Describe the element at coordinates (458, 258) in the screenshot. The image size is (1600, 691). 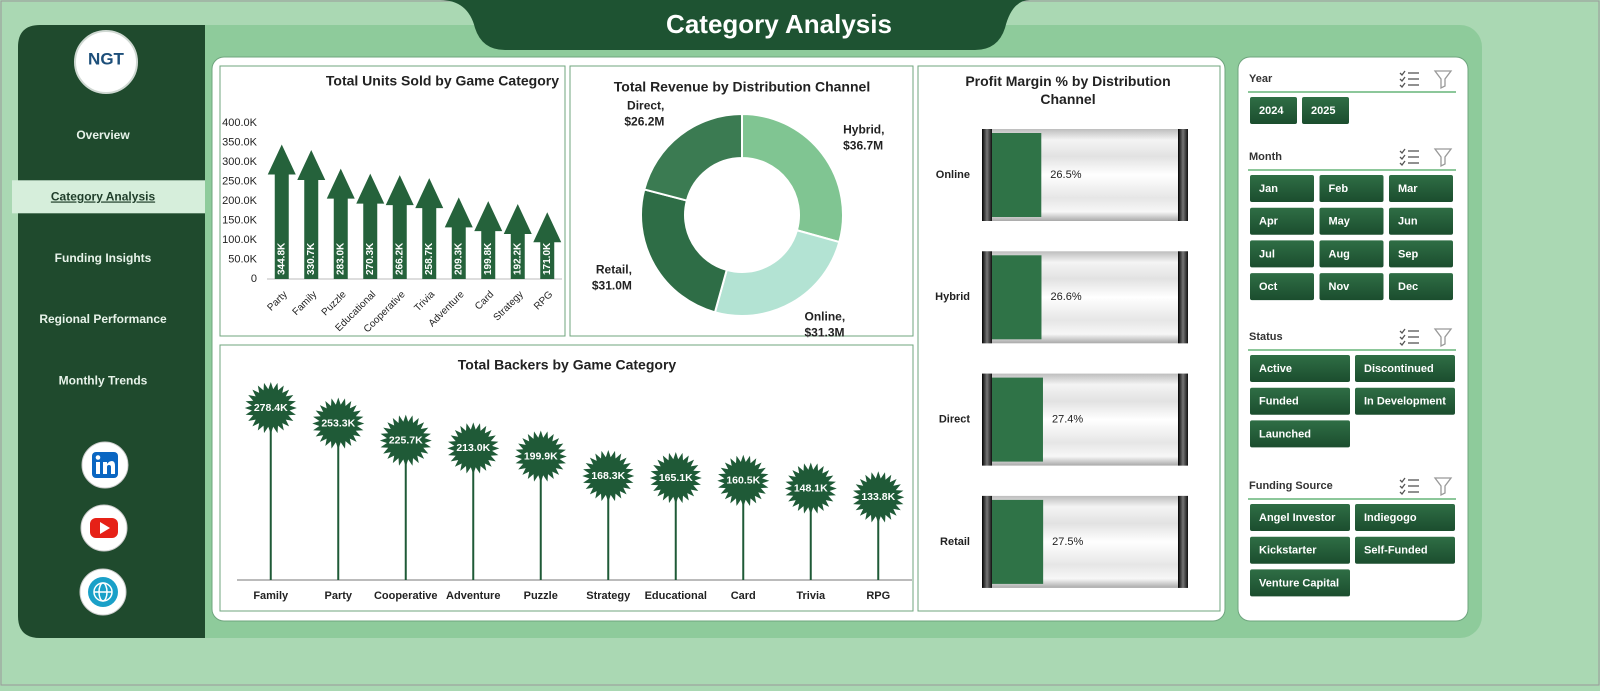
I see `value-label: 209.3K` at that location.